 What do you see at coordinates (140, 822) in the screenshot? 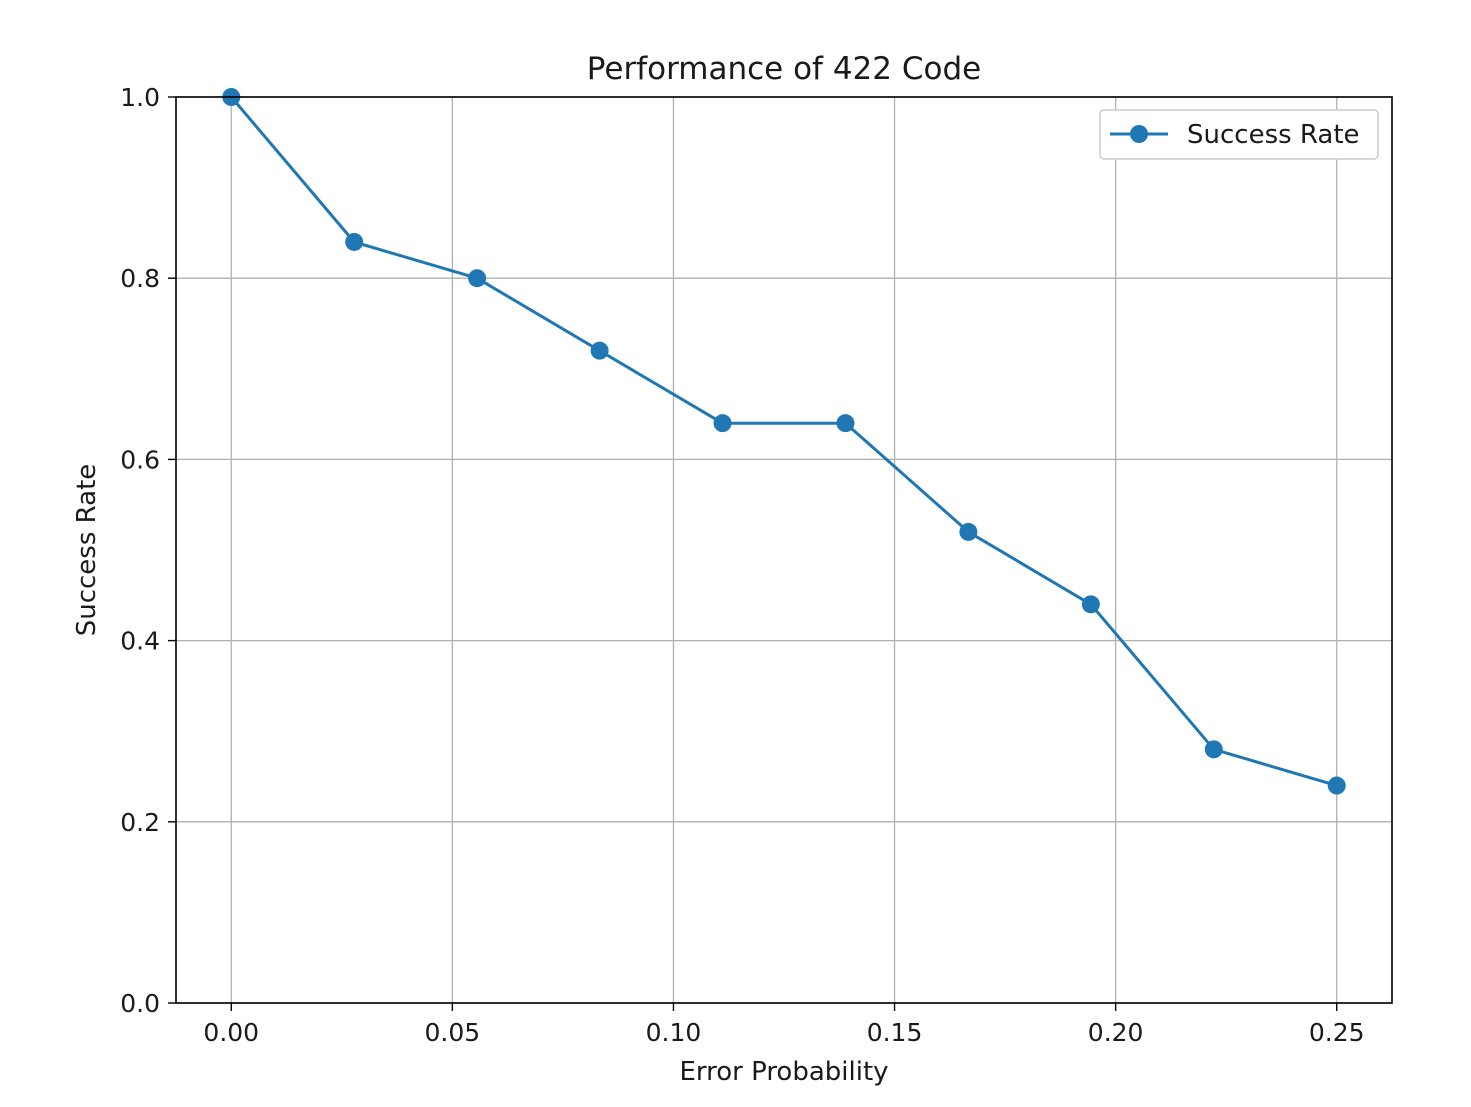
I see `y-tick-label: 0.2` at bounding box center [140, 822].